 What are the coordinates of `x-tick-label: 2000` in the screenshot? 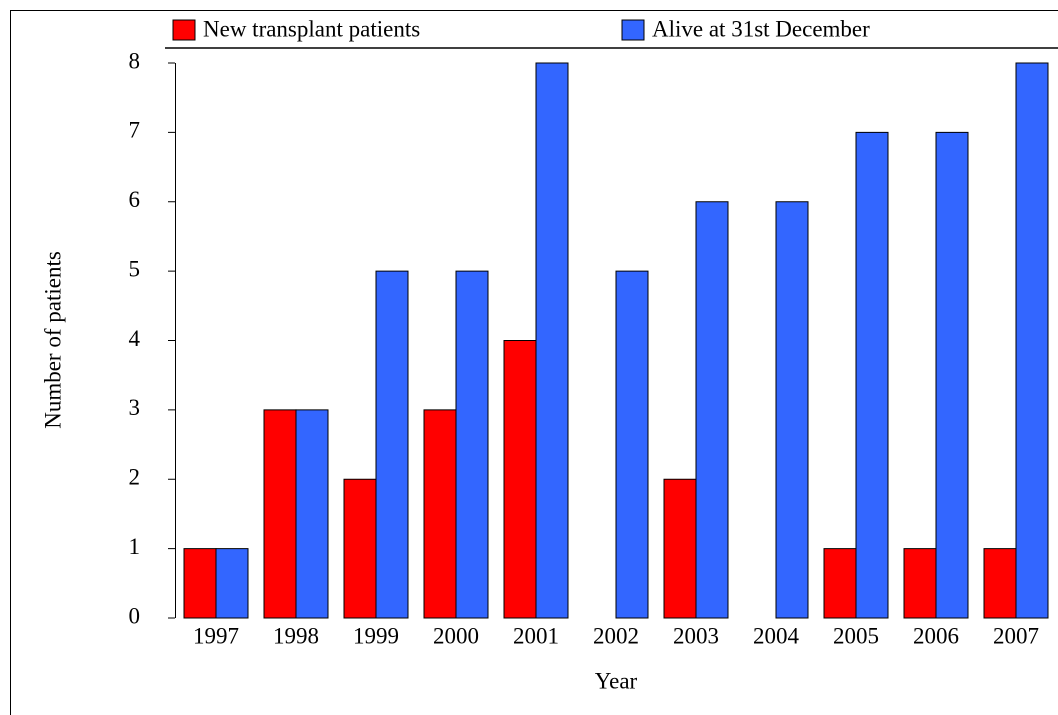 It's located at (456, 635).